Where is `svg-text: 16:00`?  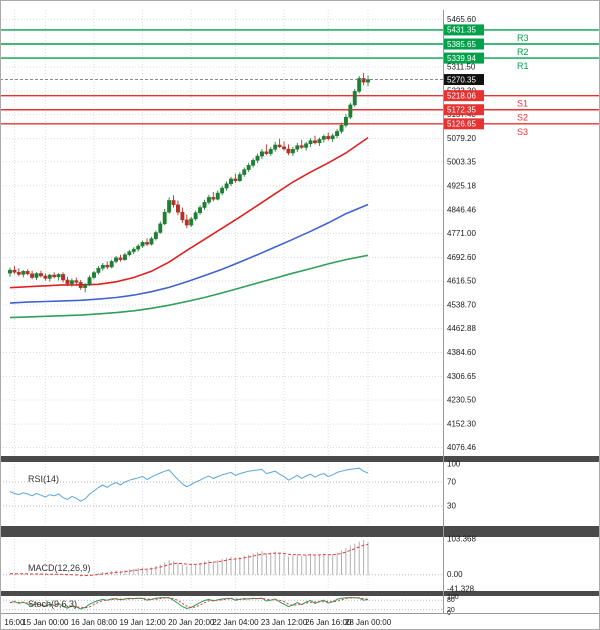
svg-text: 16:00 is located at coordinates (14, 622).